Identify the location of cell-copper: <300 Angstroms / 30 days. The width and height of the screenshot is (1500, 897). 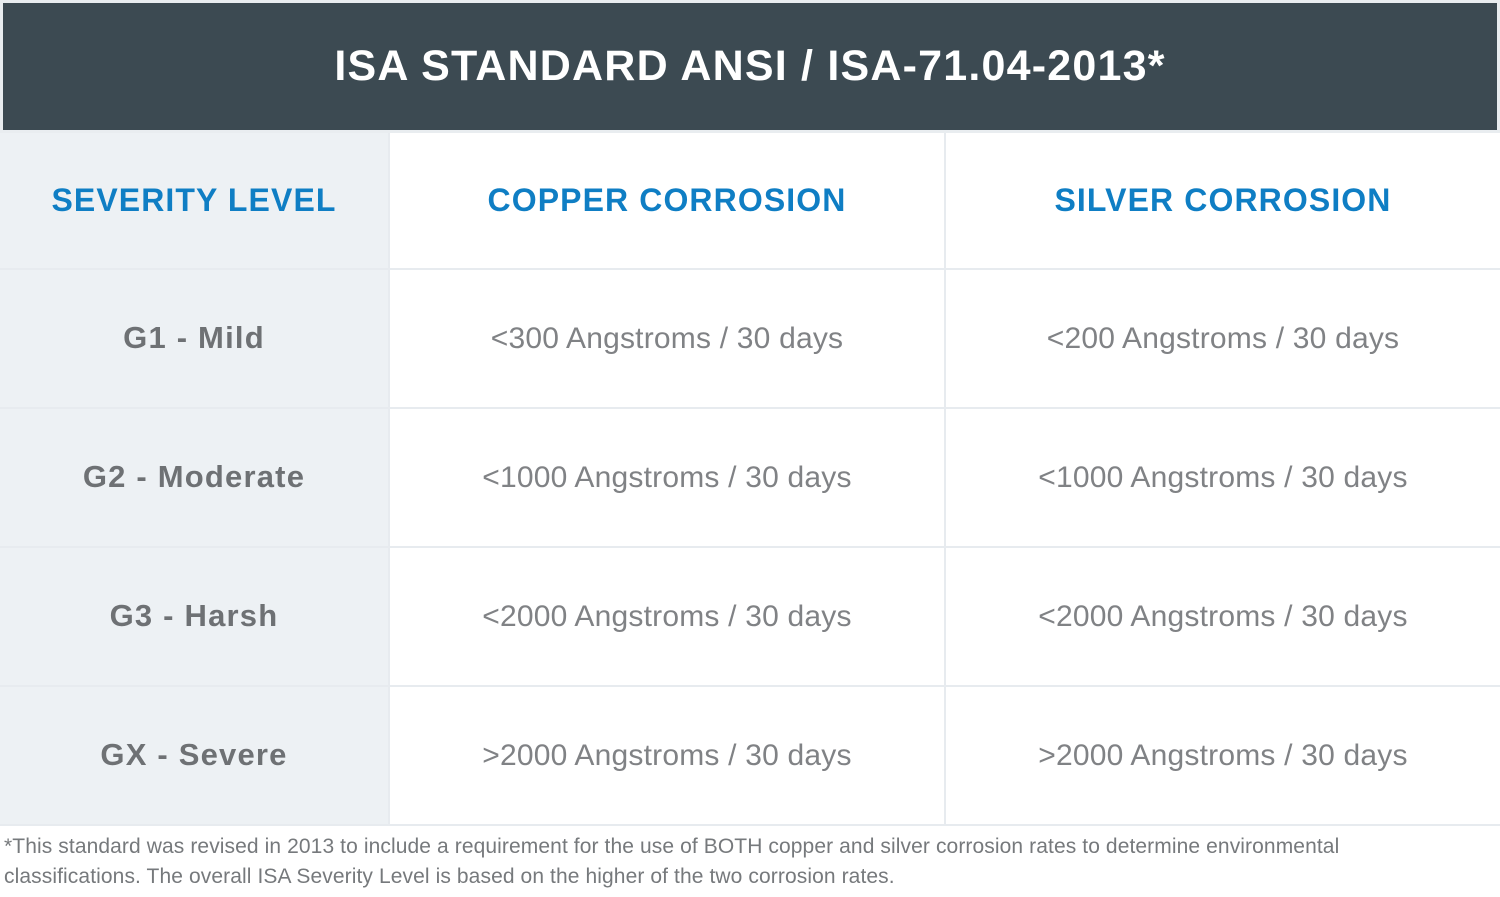
(667, 339).